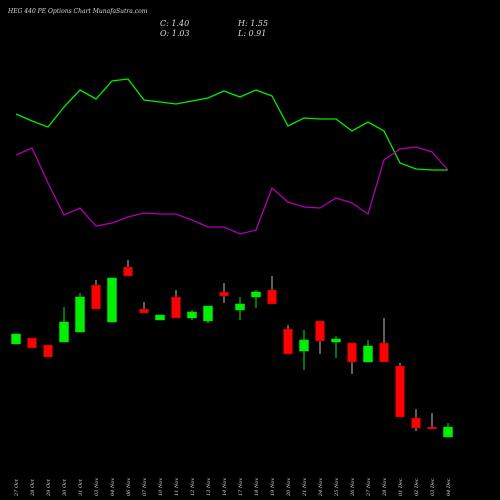 The height and width of the screenshot is (500, 500). Describe the element at coordinates (33, 487) in the screenshot. I see `x-tick-label: 28 Oct` at that location.